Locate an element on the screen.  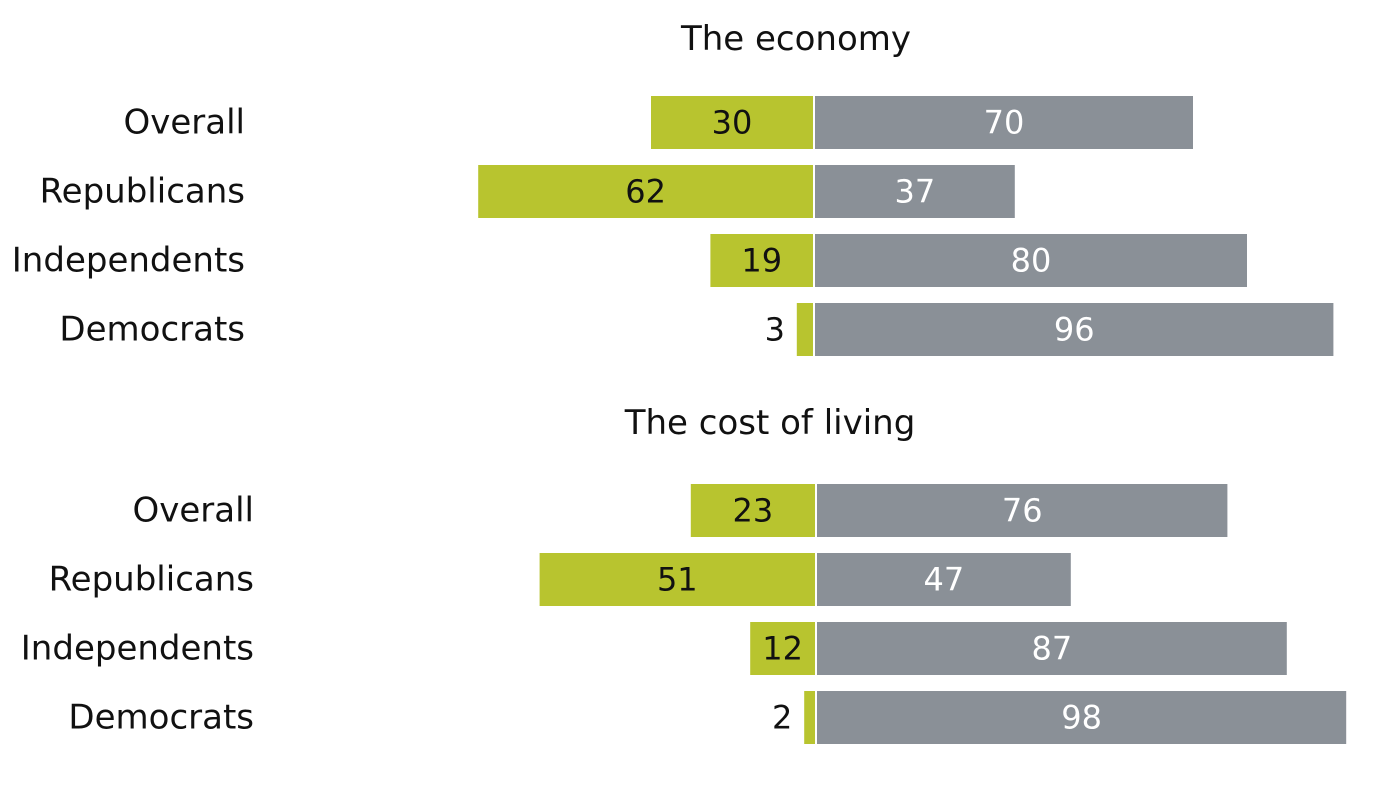
data-label-right: 70 is located at coordinates (1004, 123).